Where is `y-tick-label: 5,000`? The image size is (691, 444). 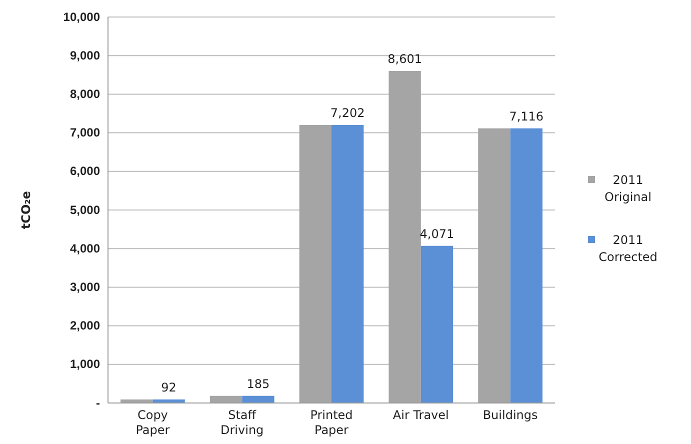
y-tick-label: 5,000 is located at coordinates (85, 209).